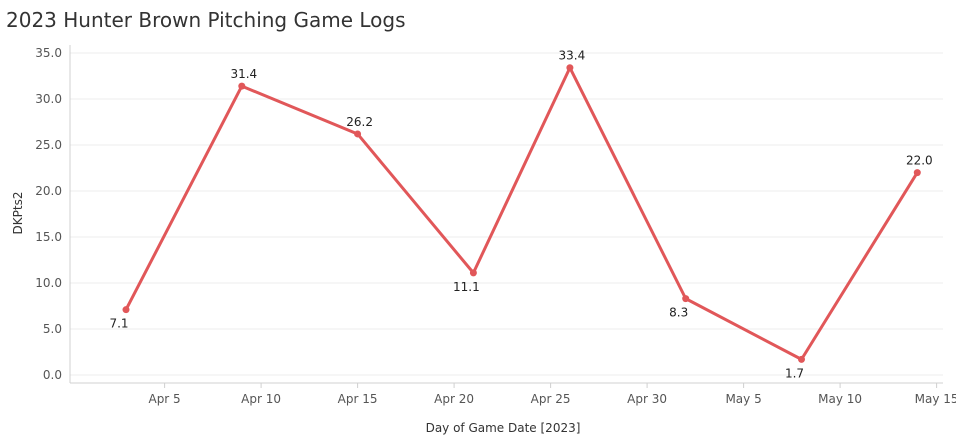 Image resolution: width=956 pixels, height=445 pixels. What do you see at coordinates (794, 373) in the screenshot?
I see `data-label: 1.7` at bounding box center [794, 373].